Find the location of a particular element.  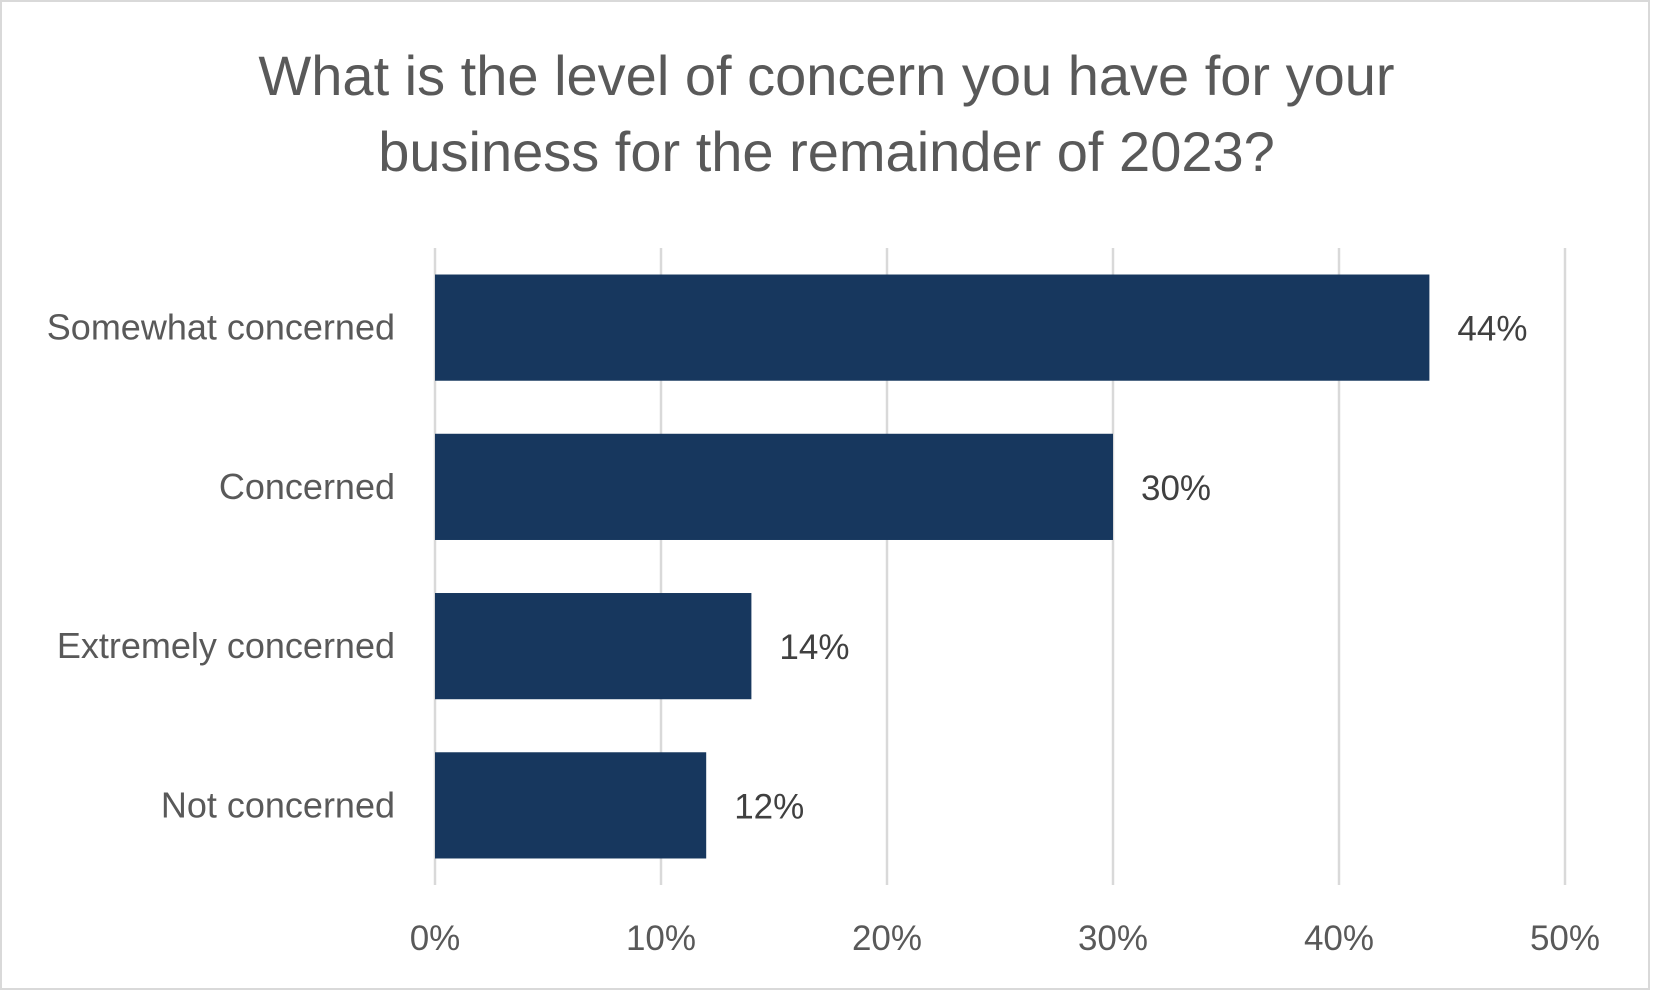

category-label: Not concerned is located at coordinates (278, 804).